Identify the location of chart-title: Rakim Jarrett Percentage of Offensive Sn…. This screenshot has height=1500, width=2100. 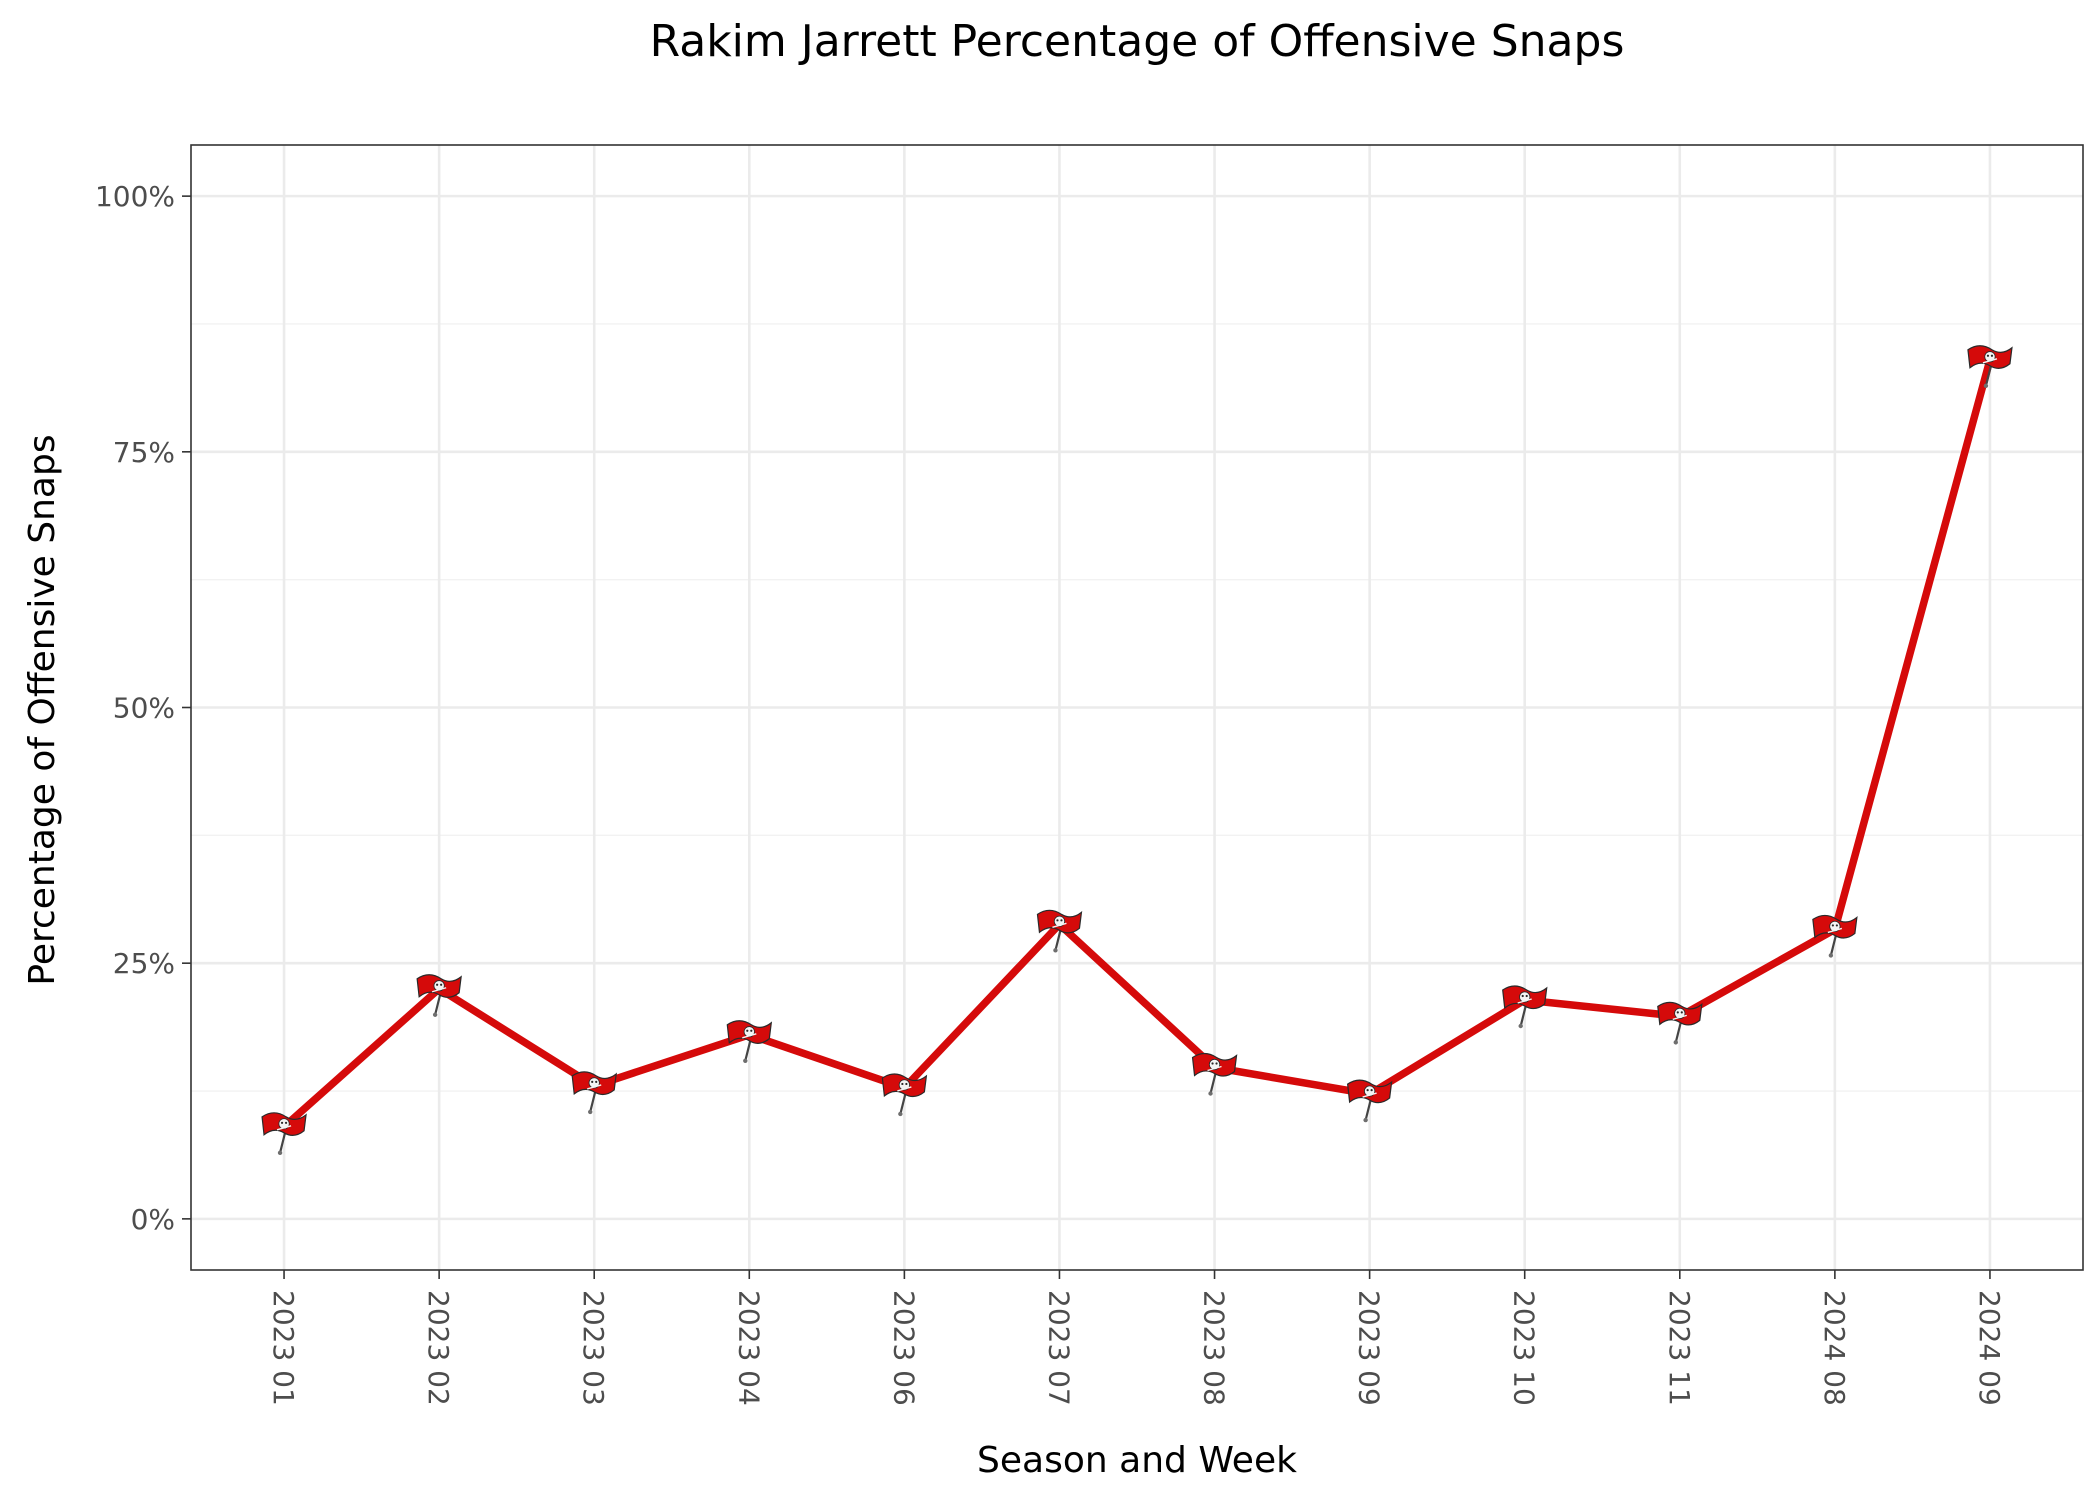
(1137, 41).